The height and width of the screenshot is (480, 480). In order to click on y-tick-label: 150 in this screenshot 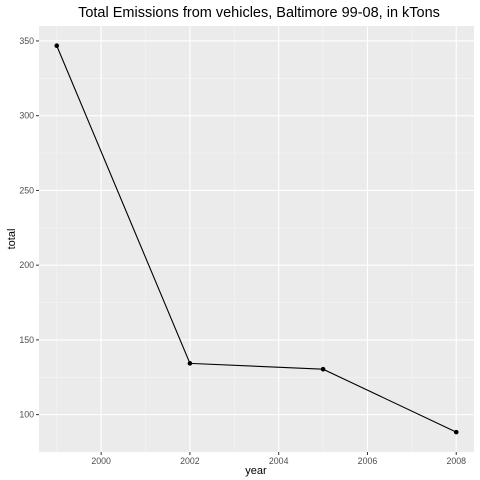, I will do `click(26, 340)`.